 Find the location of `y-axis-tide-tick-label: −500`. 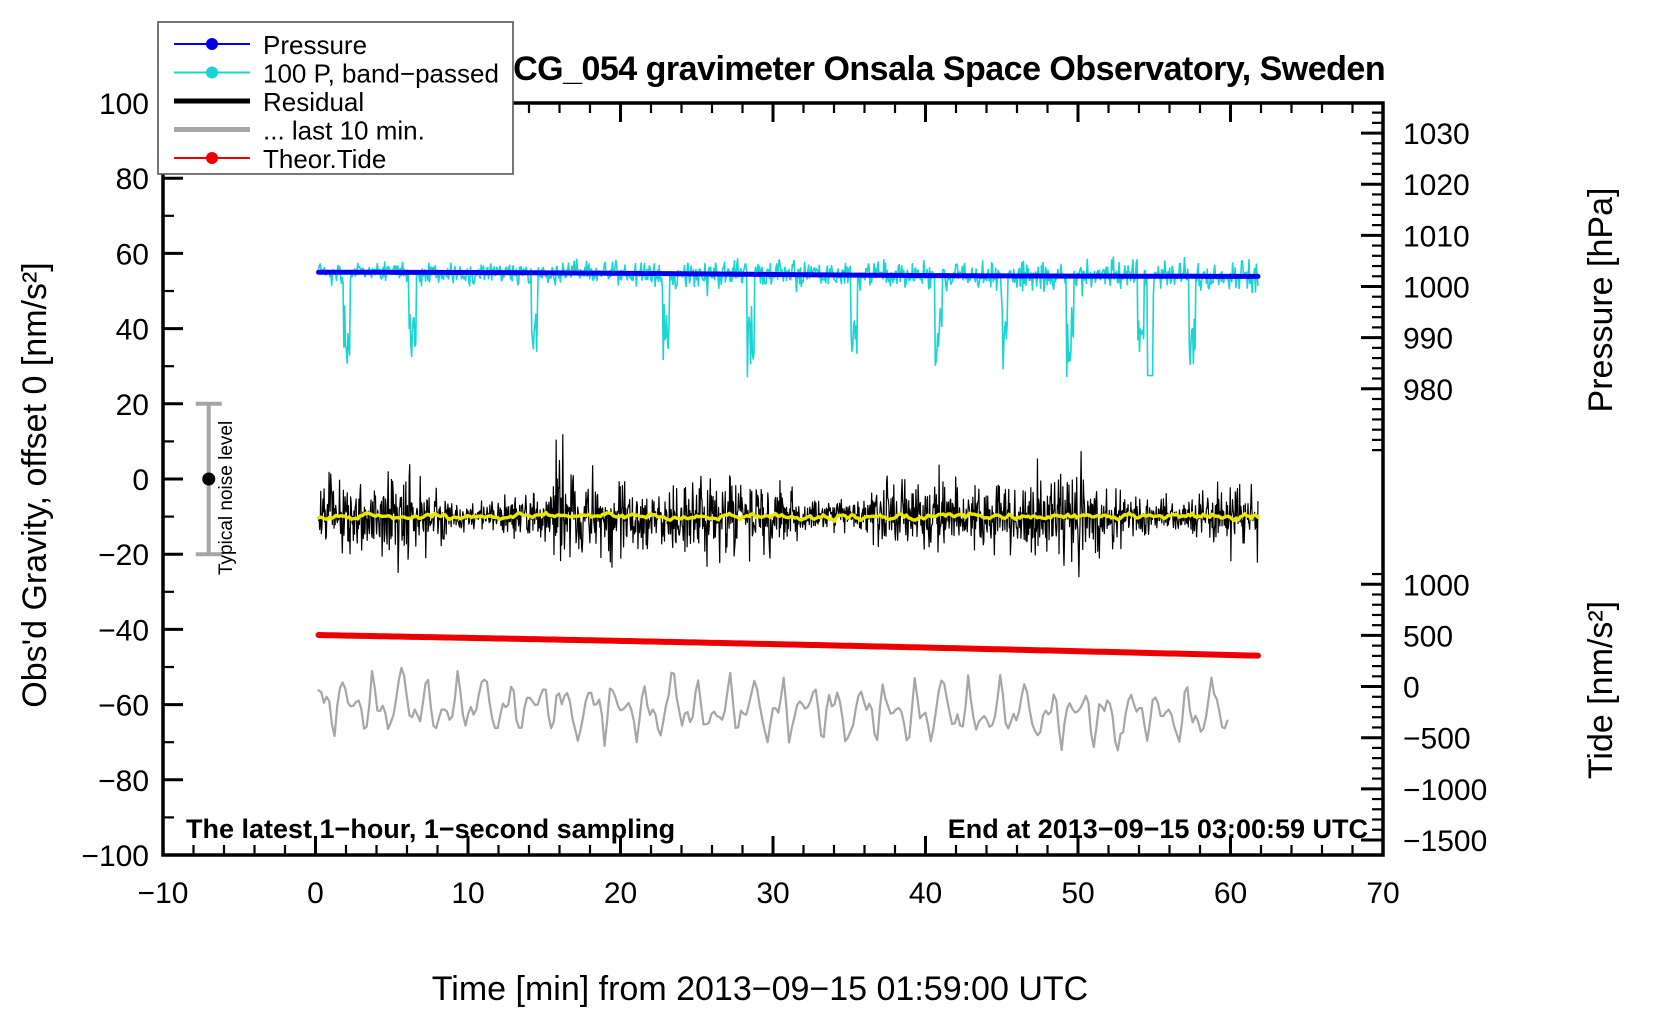

y-axis-tide-tick-label: −500 is located at coordinates (1437, 739).